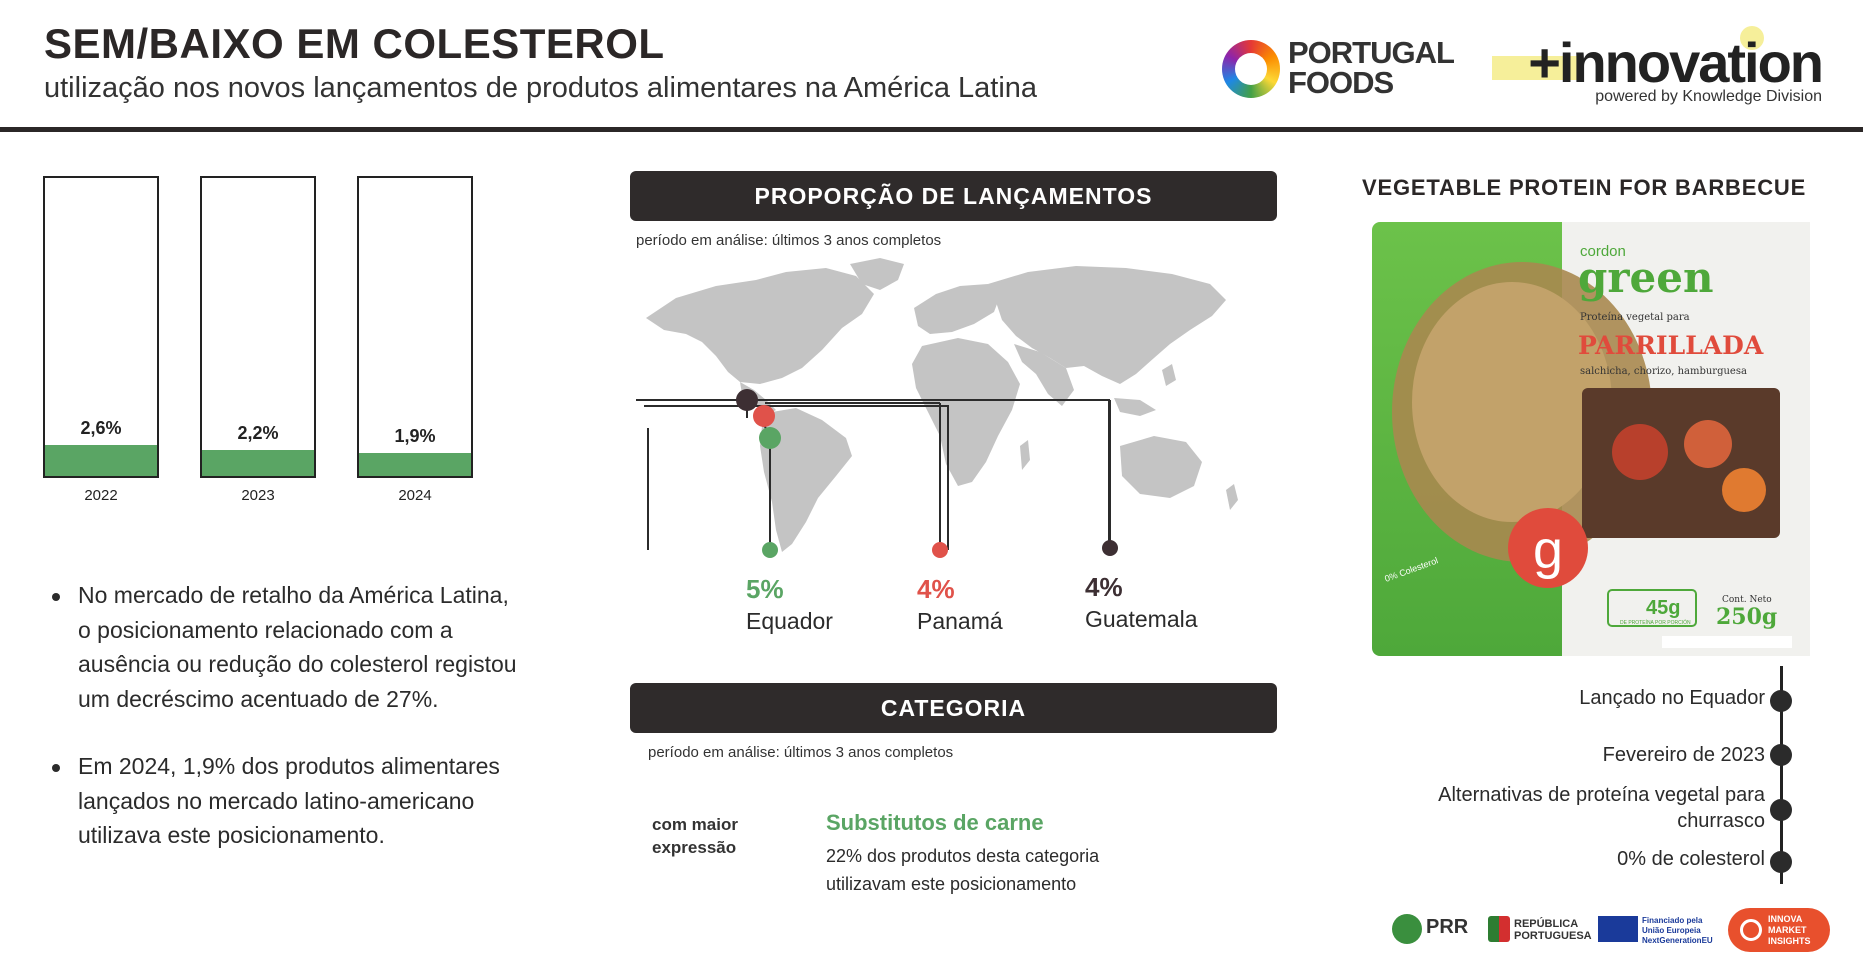 The width and height of the screenshot is (1863, 978). Describe the element at coordinates (931, 129) in the screenshot. I see `header-divider` at that location.